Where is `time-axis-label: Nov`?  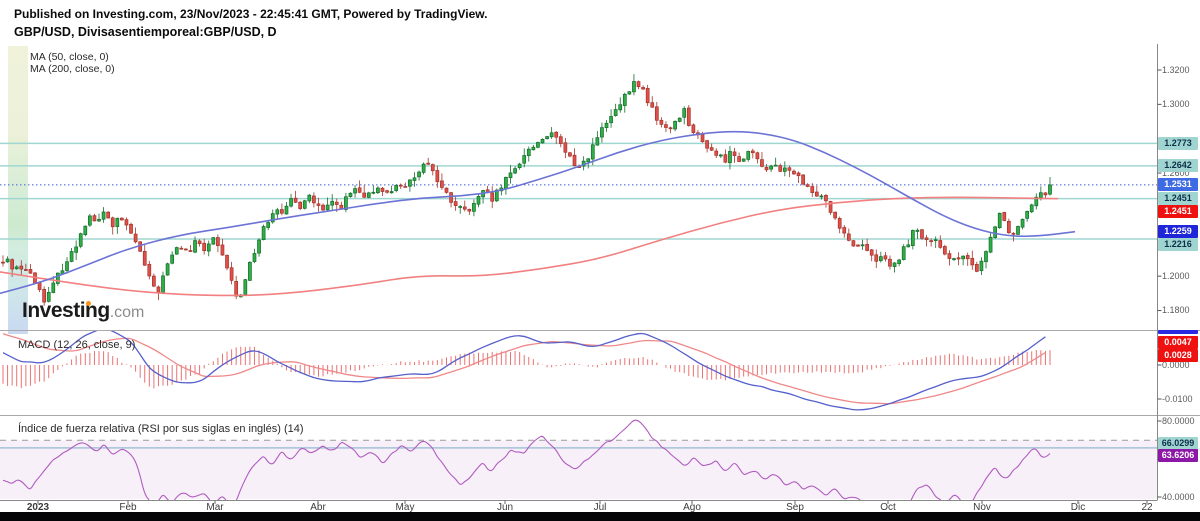 time-axis-label: Nov is located at coordinates (982, 507).